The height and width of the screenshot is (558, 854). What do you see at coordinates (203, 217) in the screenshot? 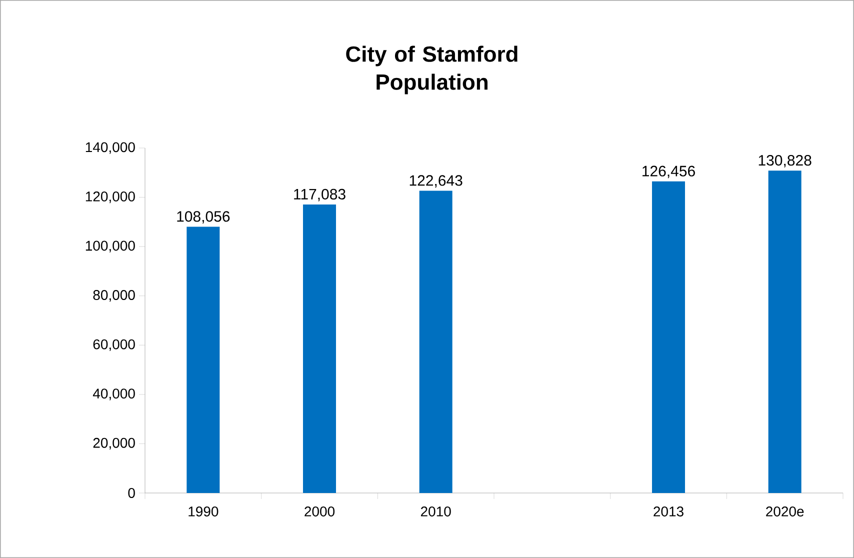
I see `data-label: 108,056` at bounding box center [203, 217].